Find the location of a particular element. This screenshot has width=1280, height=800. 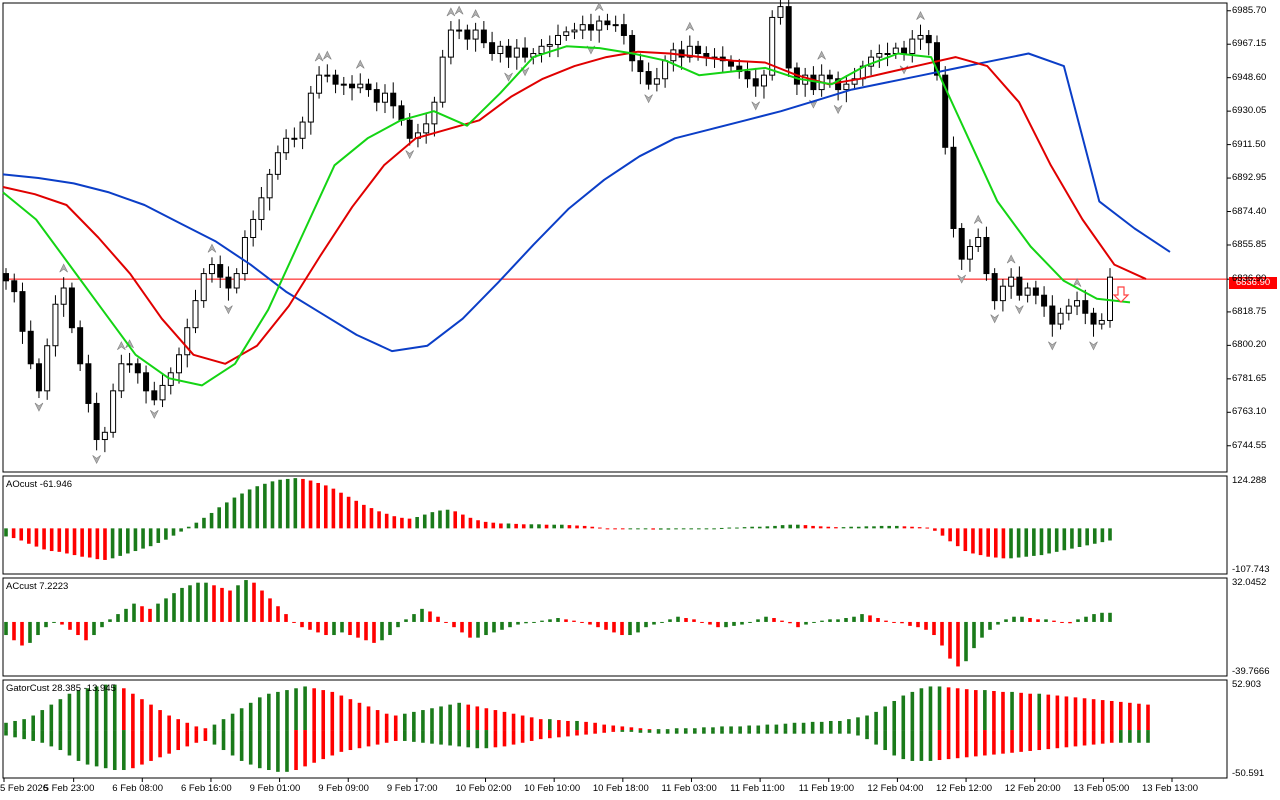

time-tick-label: 9 Feb 09:00 is located at coordinates (343, 788).